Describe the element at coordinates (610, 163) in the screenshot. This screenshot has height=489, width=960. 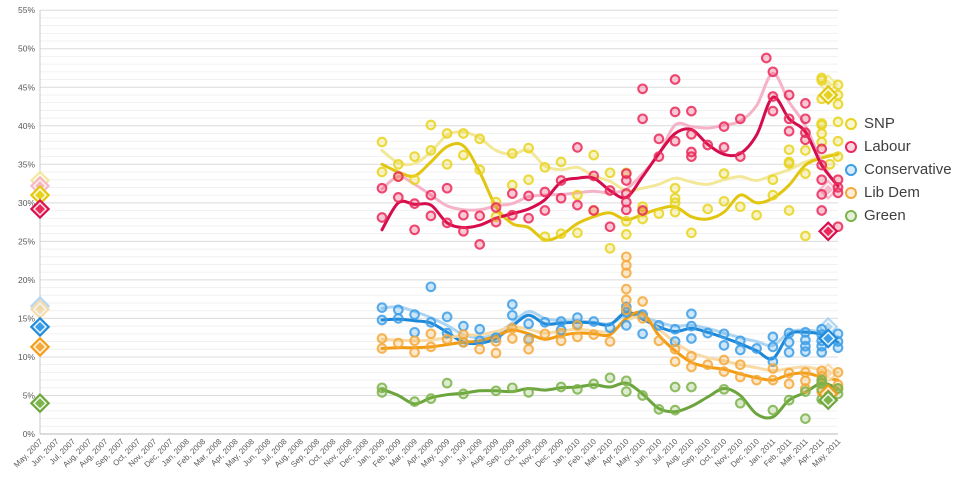
I see `labour-trend-line` at that location.